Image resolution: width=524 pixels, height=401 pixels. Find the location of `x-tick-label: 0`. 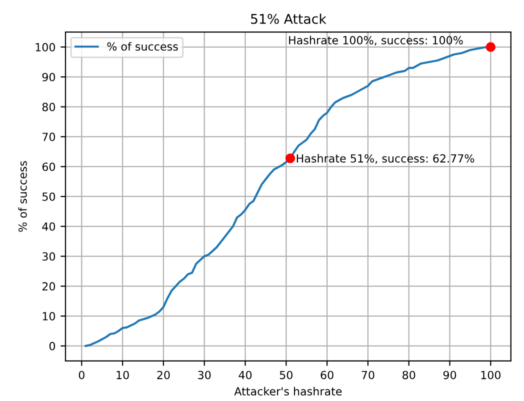

x-tick-label: 0 is located at coordinates (81, 375).